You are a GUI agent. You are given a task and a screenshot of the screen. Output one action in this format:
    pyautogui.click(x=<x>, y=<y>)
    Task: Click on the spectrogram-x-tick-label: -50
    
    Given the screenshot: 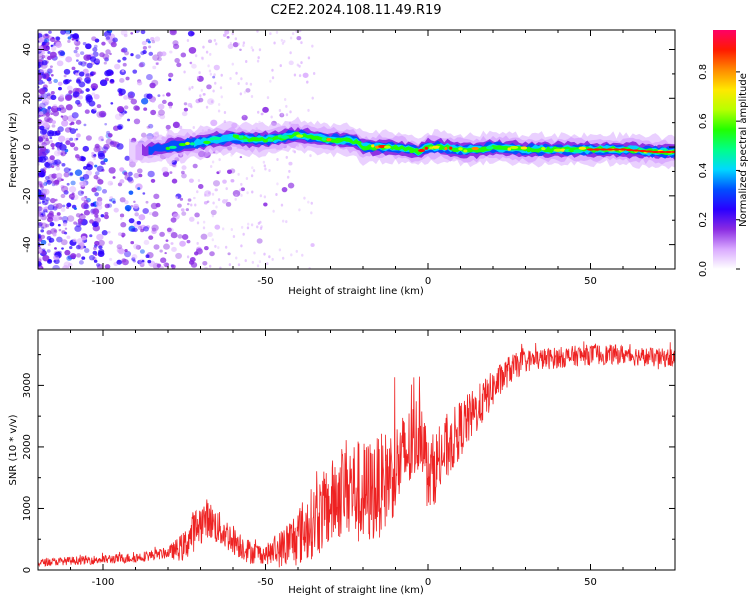 What is the action you would take?
    pyautogui.click(x=265, y=281)
    